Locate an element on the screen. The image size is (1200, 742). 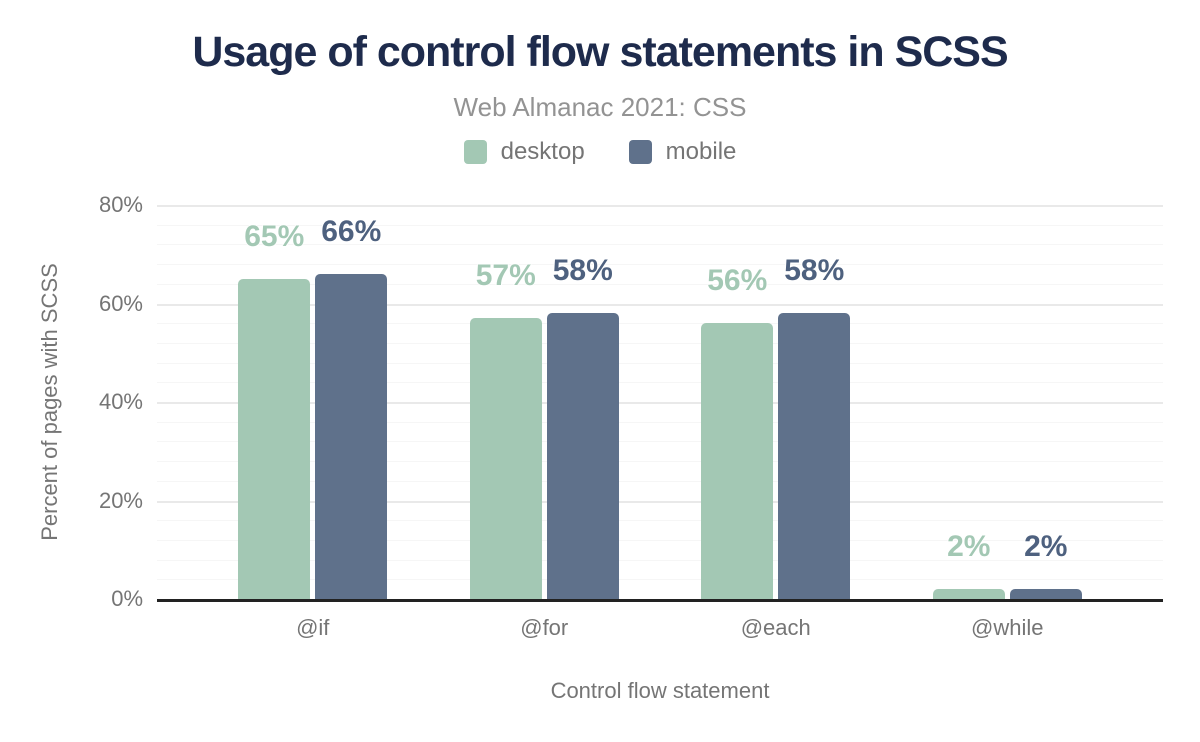
value-label-desktop-while: 2% is located at coordinates (969, 547).